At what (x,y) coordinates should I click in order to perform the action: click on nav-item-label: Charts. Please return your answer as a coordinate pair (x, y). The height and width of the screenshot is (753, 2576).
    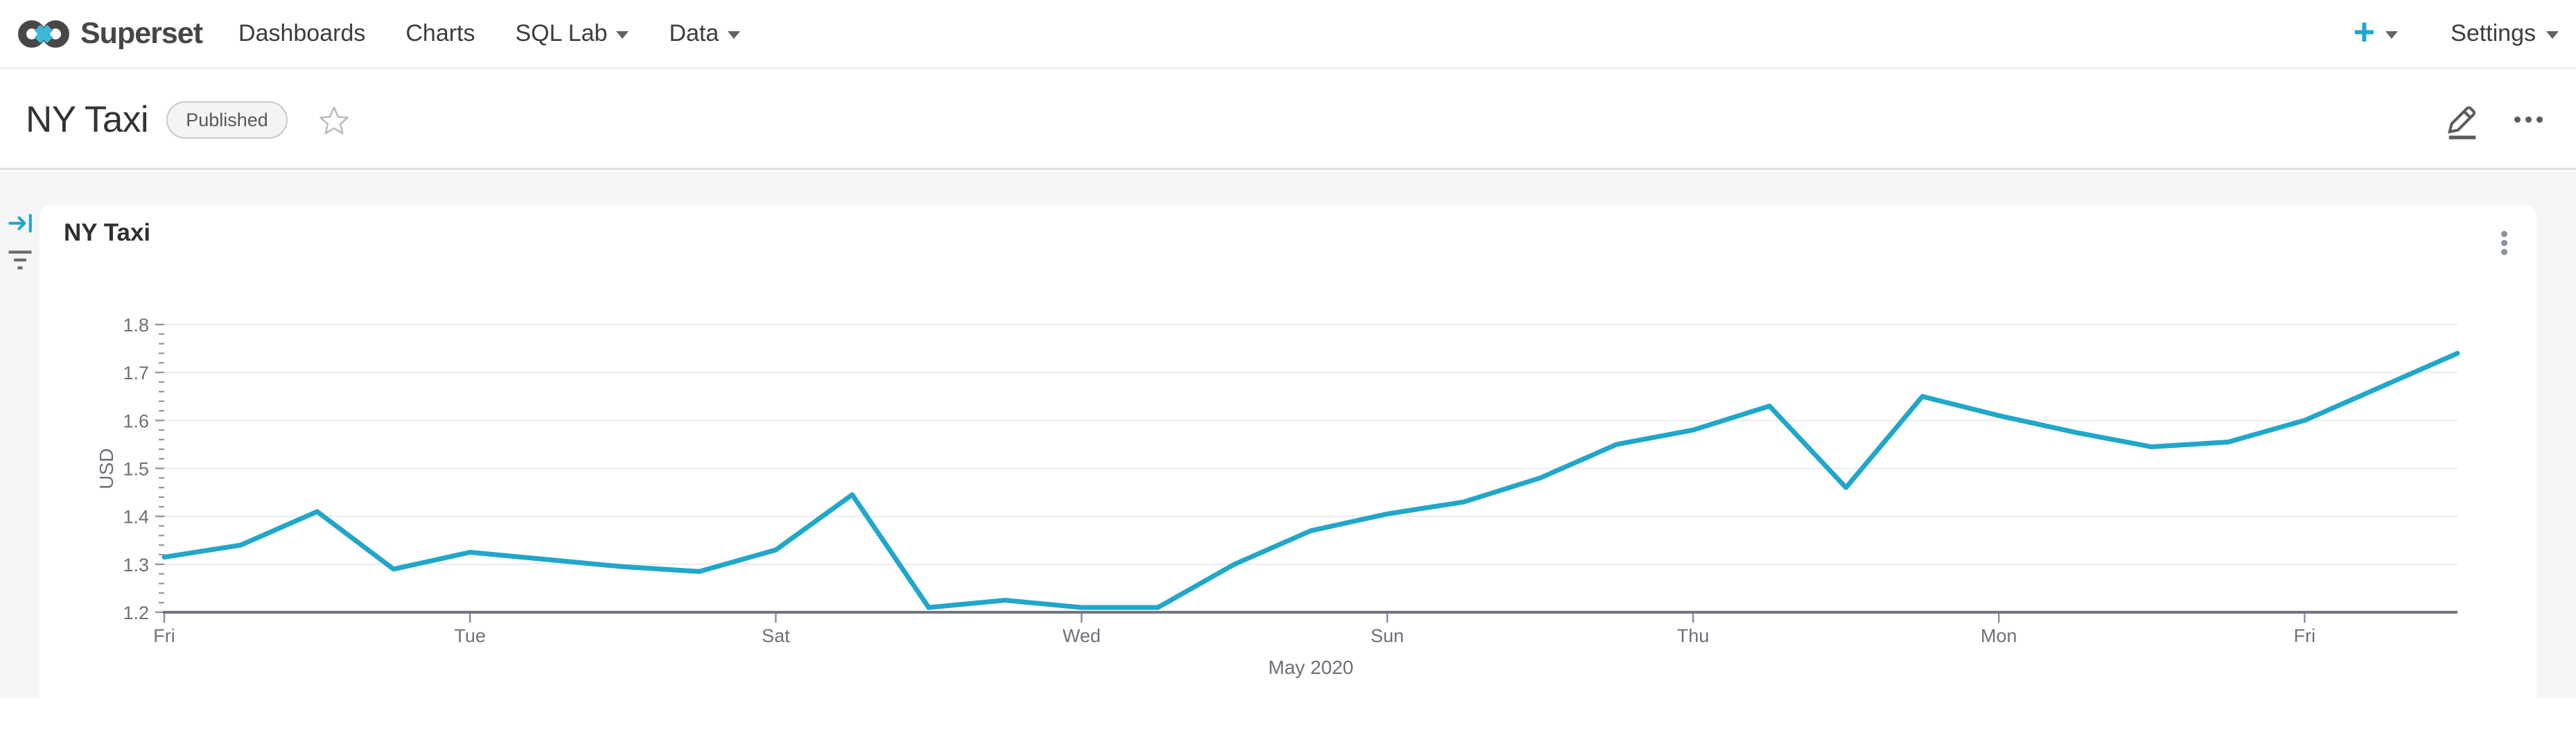
    Looking at the image, I should click on (440, 33).